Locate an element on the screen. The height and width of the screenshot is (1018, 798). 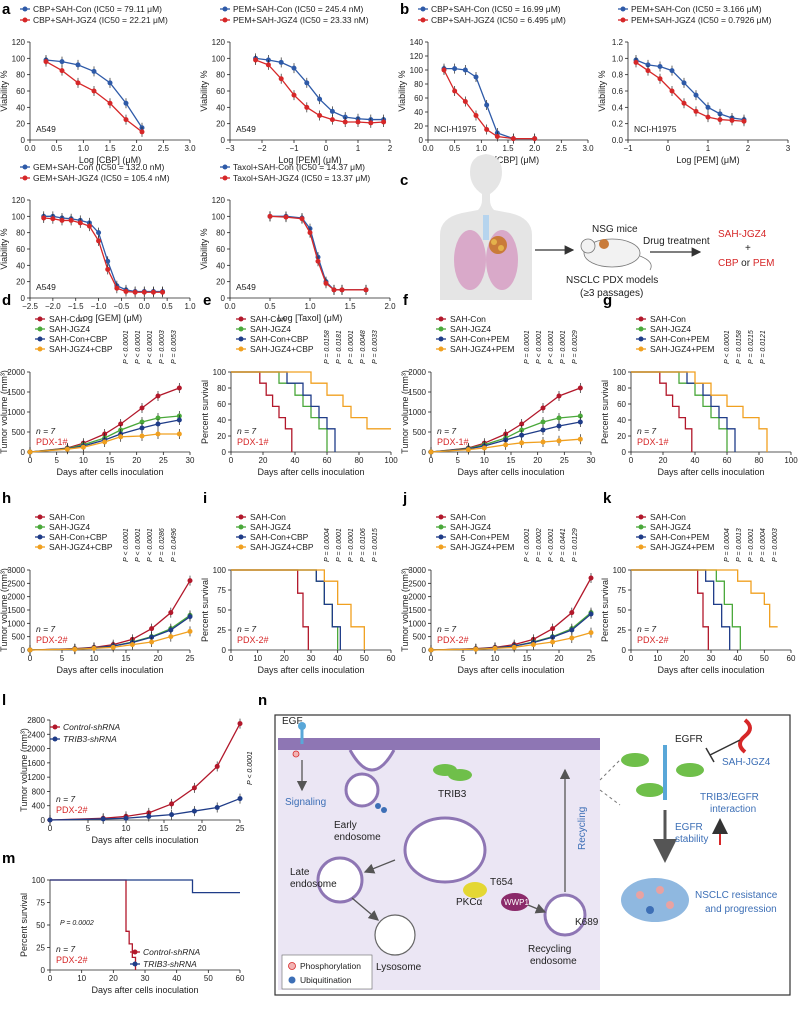
p-value: P = 0.0181 is located at coordinates (339, 347).